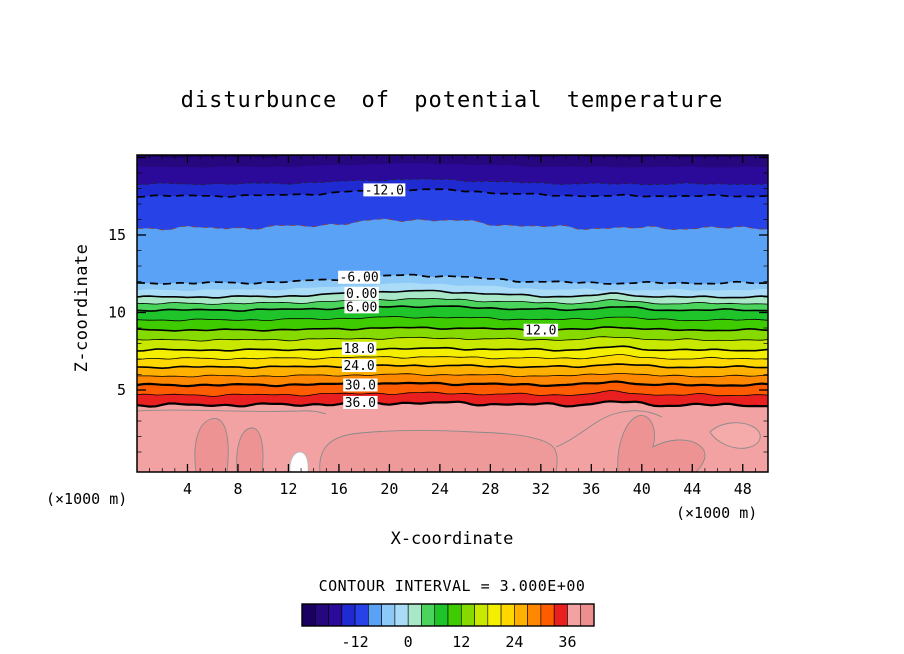 The width and height of the screenshot is (904, 654). Describe the element at coordinates (743, 489) in the screenshot. I see `x-tick-label: 48` at that location.